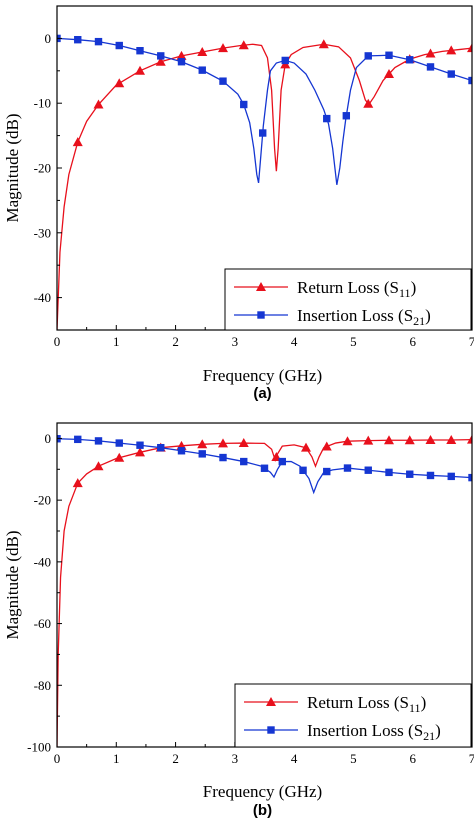 This screenshot has height=822, width=474. I want to click on x-tick-label: 7, so click(471, 758).